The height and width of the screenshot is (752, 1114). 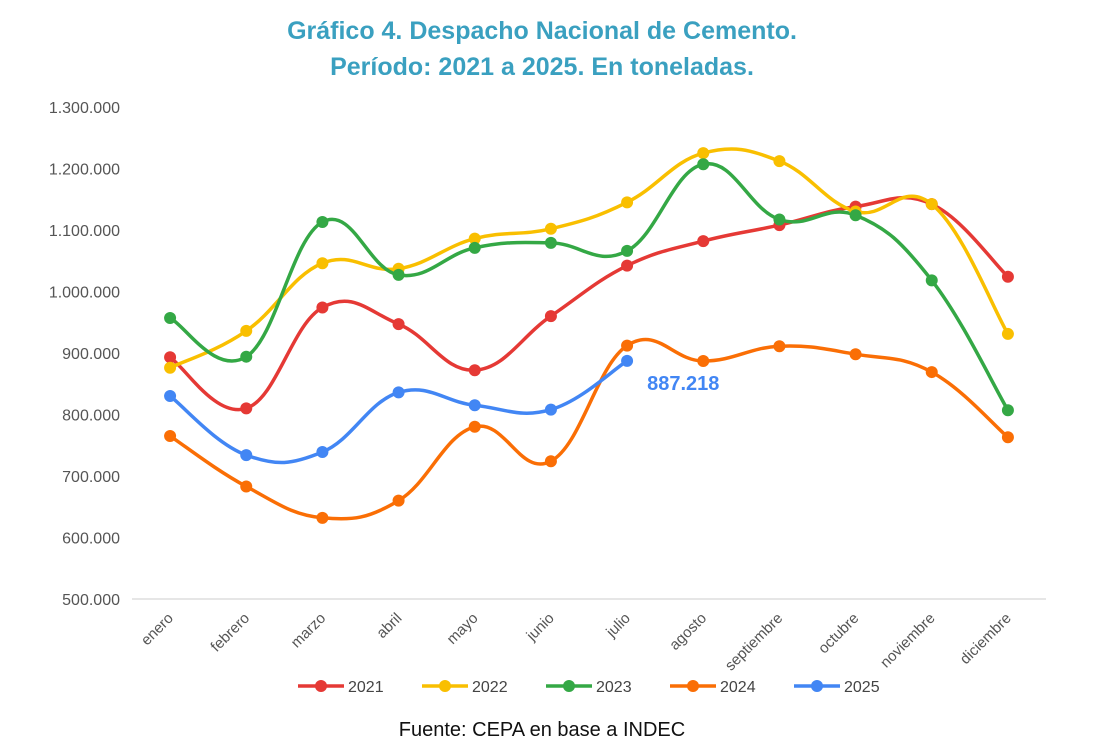 I want to click on x-tick-label: noviembre, so click(x=908, y=641).